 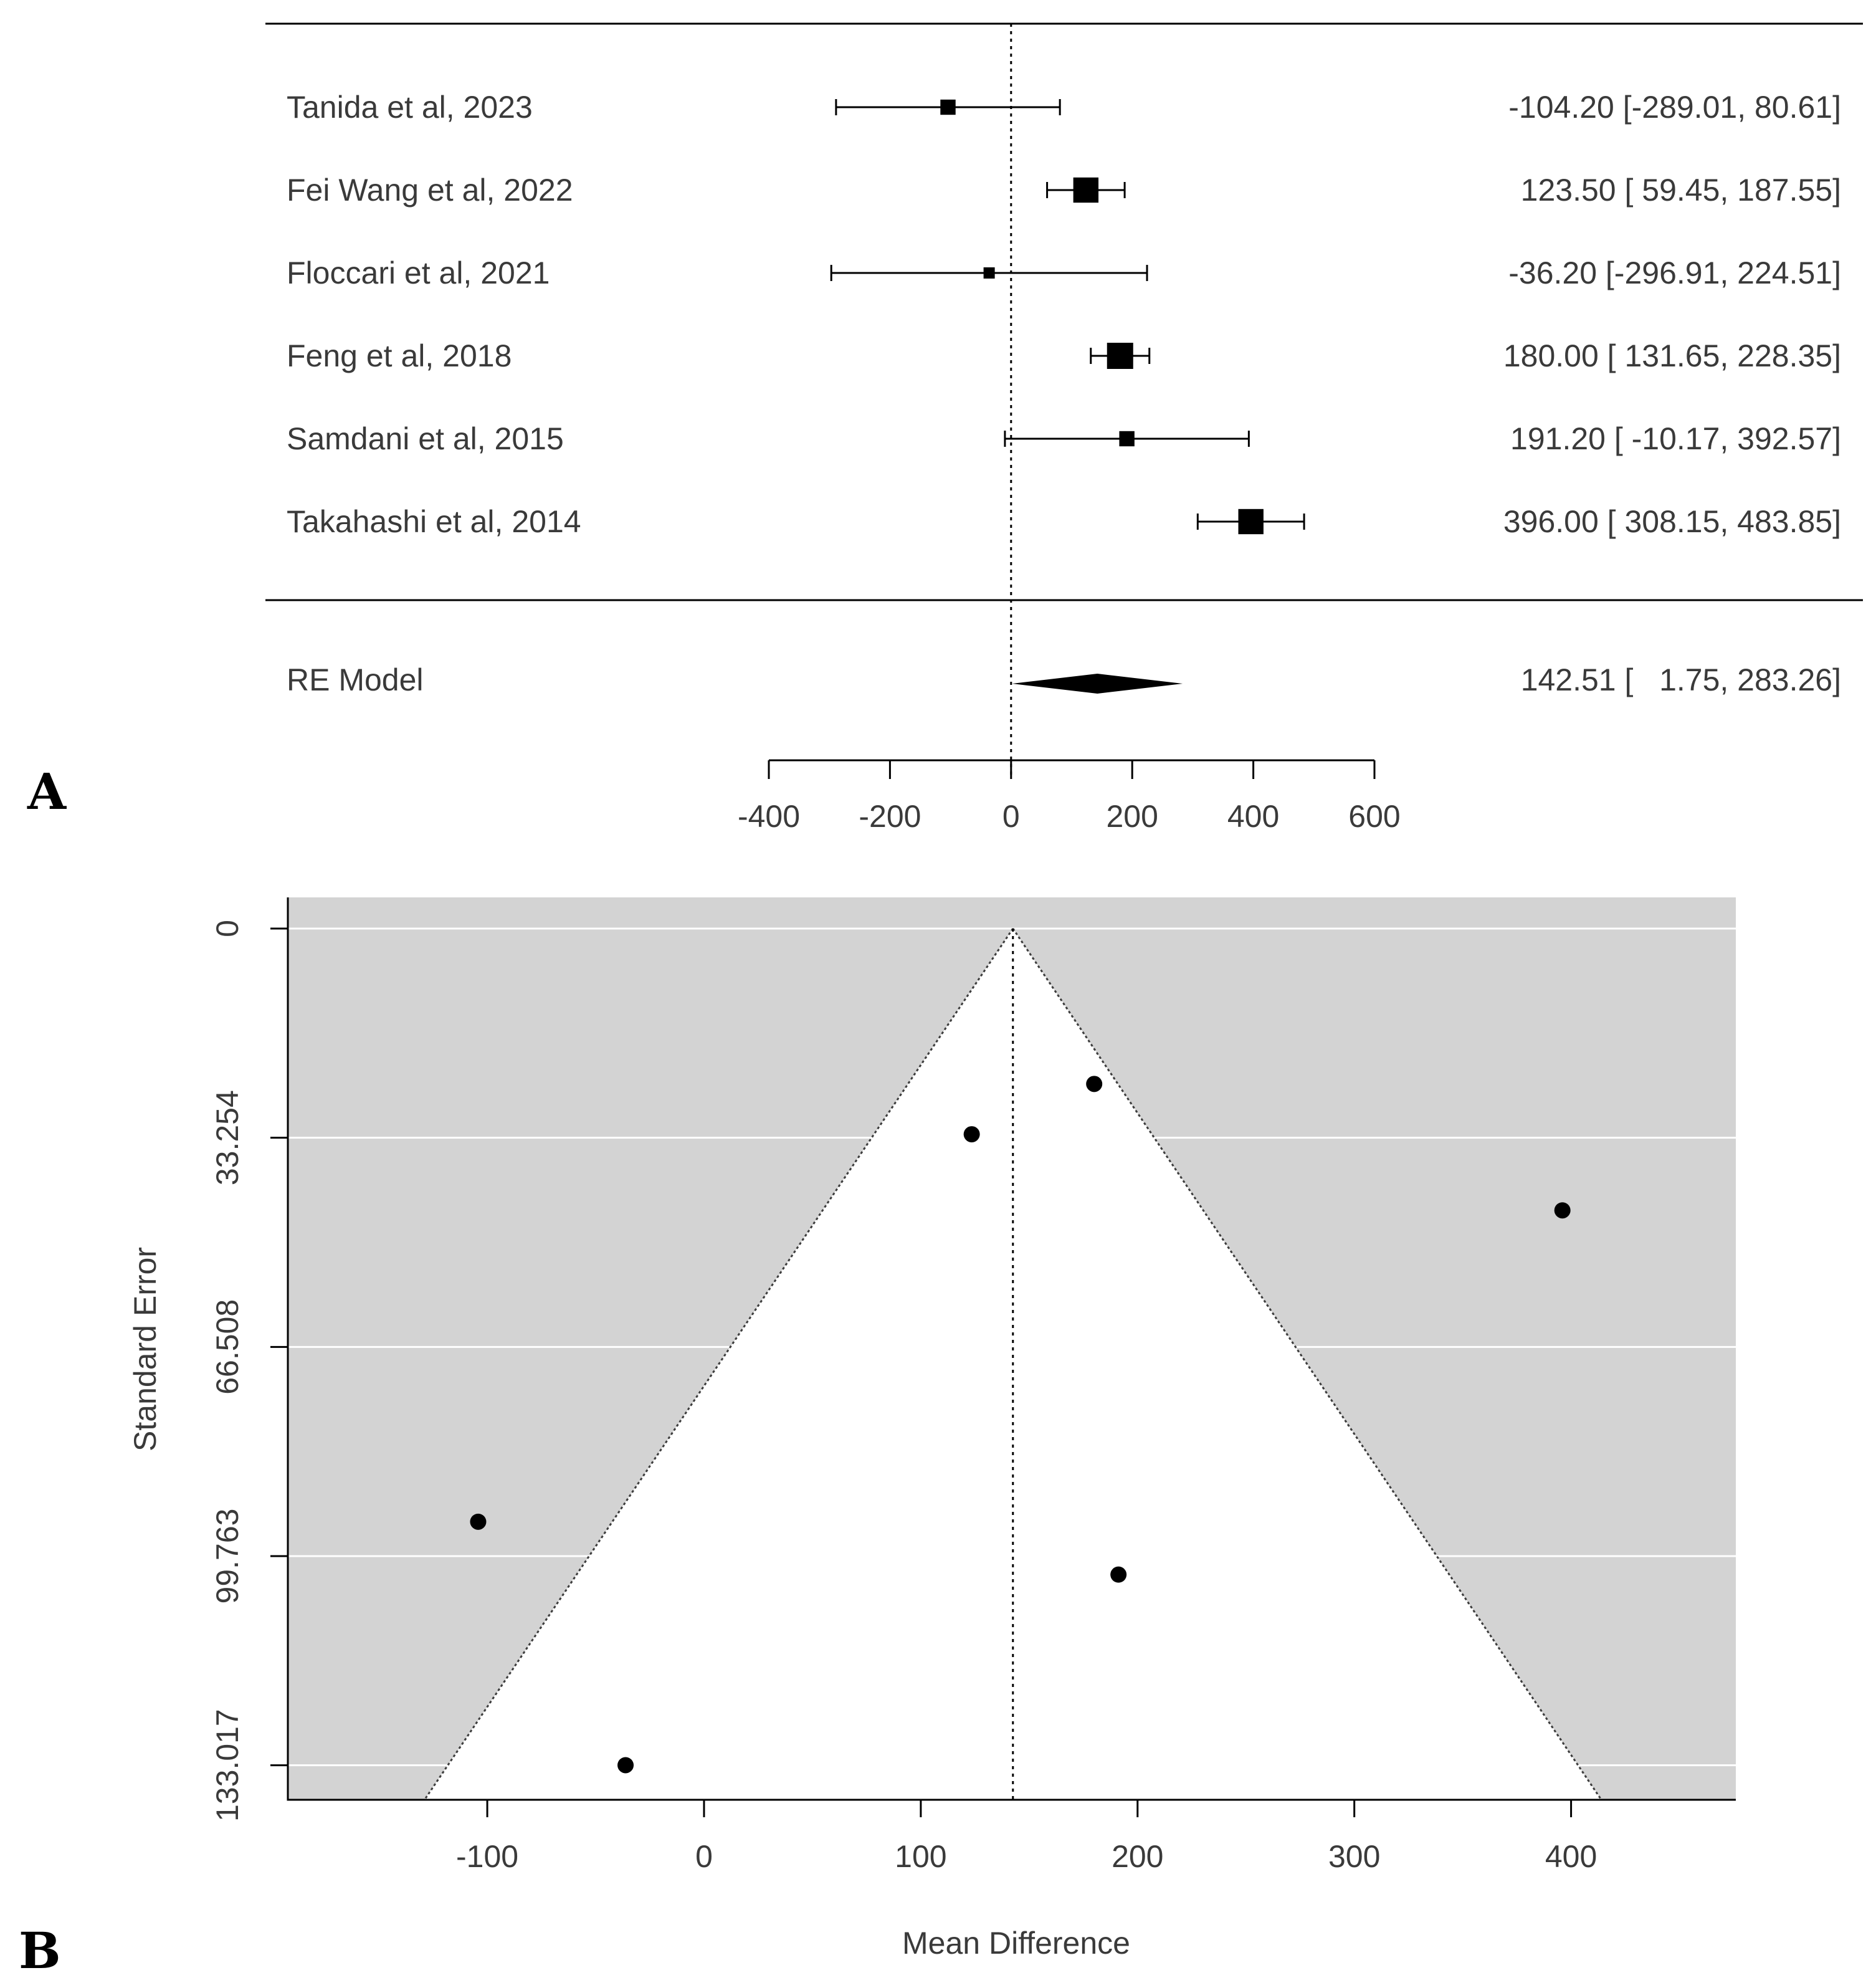 I want to click on funnel-x-tick-label: 200, so click(x=1137, y=1856).